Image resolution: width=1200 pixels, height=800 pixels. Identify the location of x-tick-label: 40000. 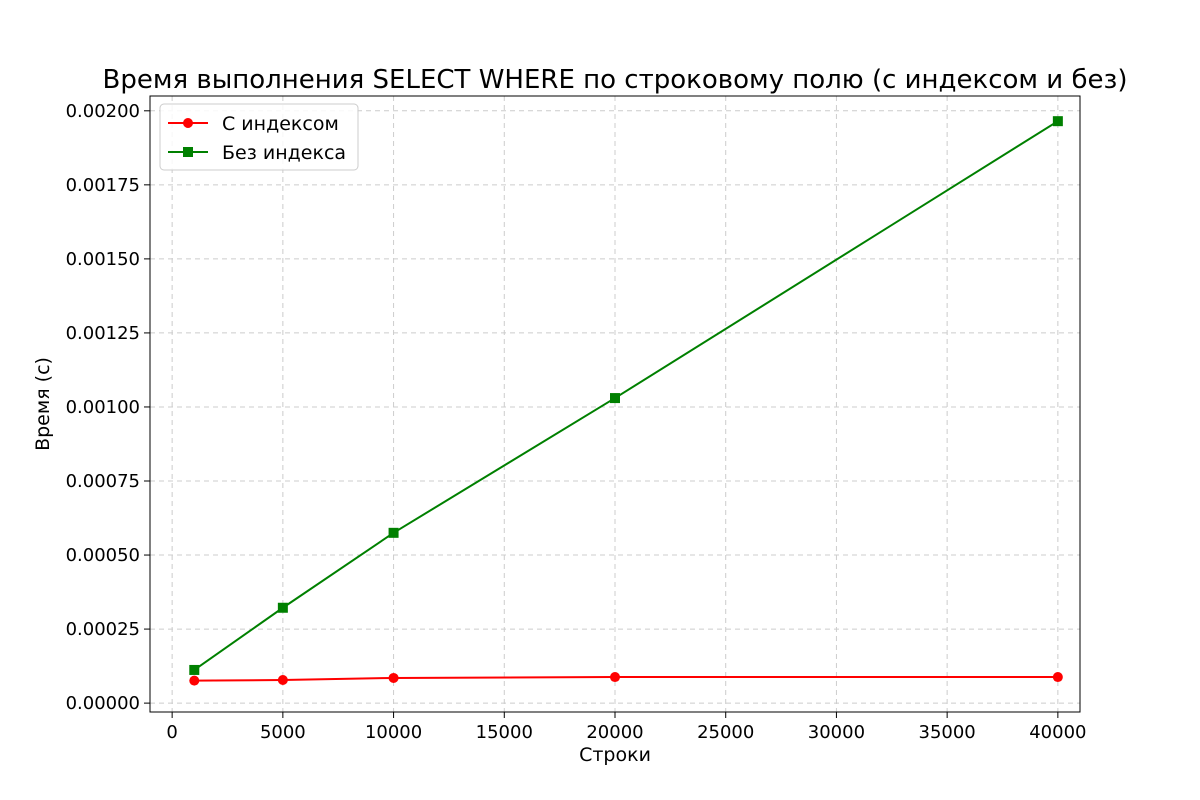
(1057, 732).